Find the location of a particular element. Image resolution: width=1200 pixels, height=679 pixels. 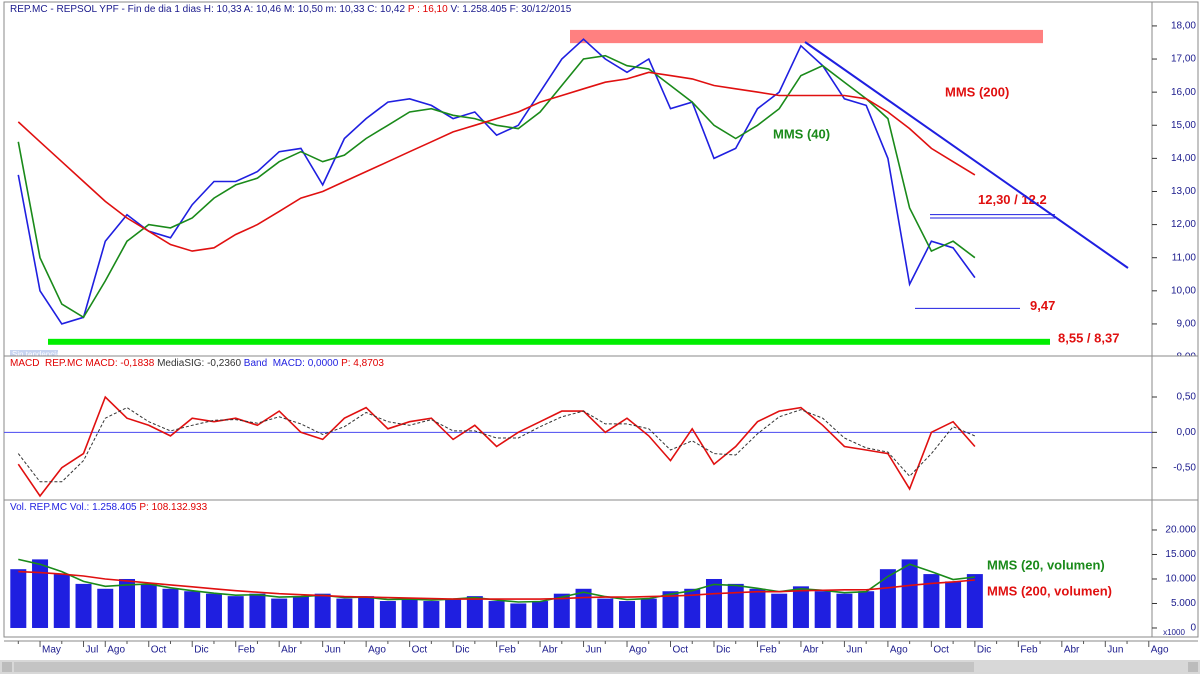

x-tick-label: Jul is located at coordinates (92, 650).